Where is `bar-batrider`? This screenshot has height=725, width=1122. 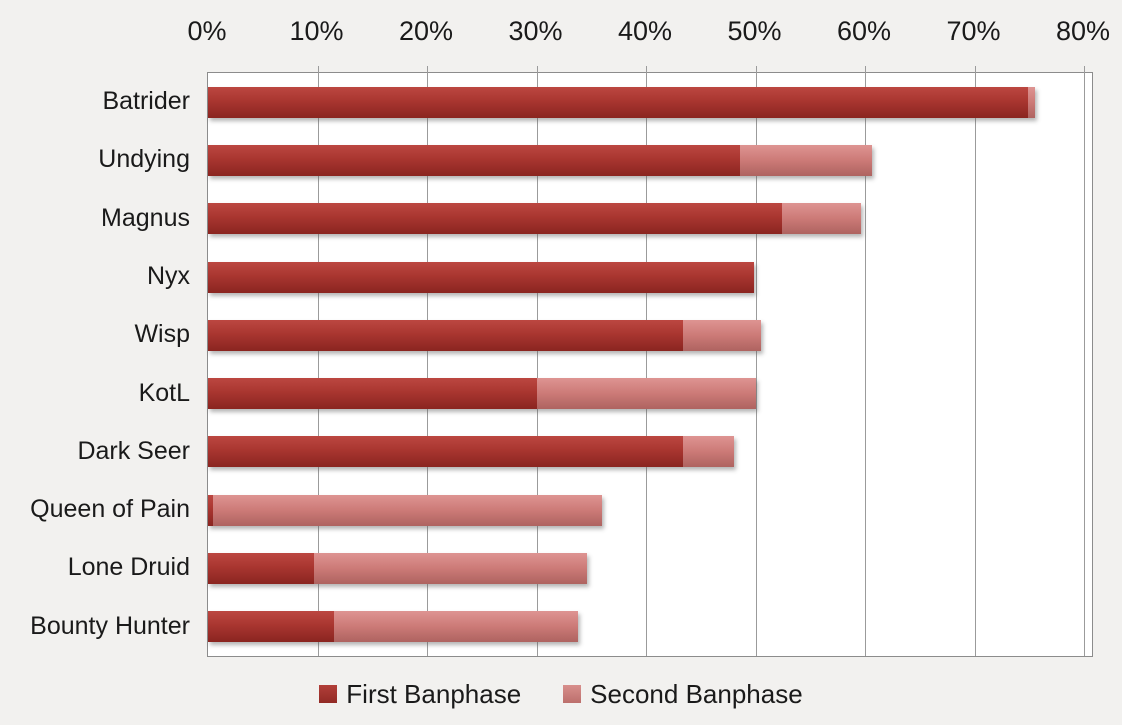
bar-batrider is located at coordinates (621, 102).